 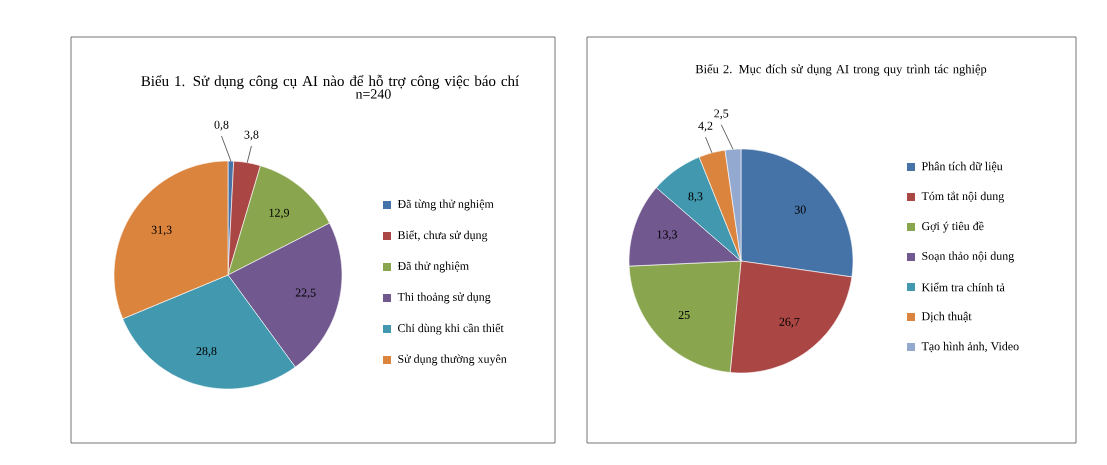 What do you see at coordinates (962, 197) in the screenshot?
I see `legend-label: Tóm tắt nội dung` at bounding box center [962, 197].